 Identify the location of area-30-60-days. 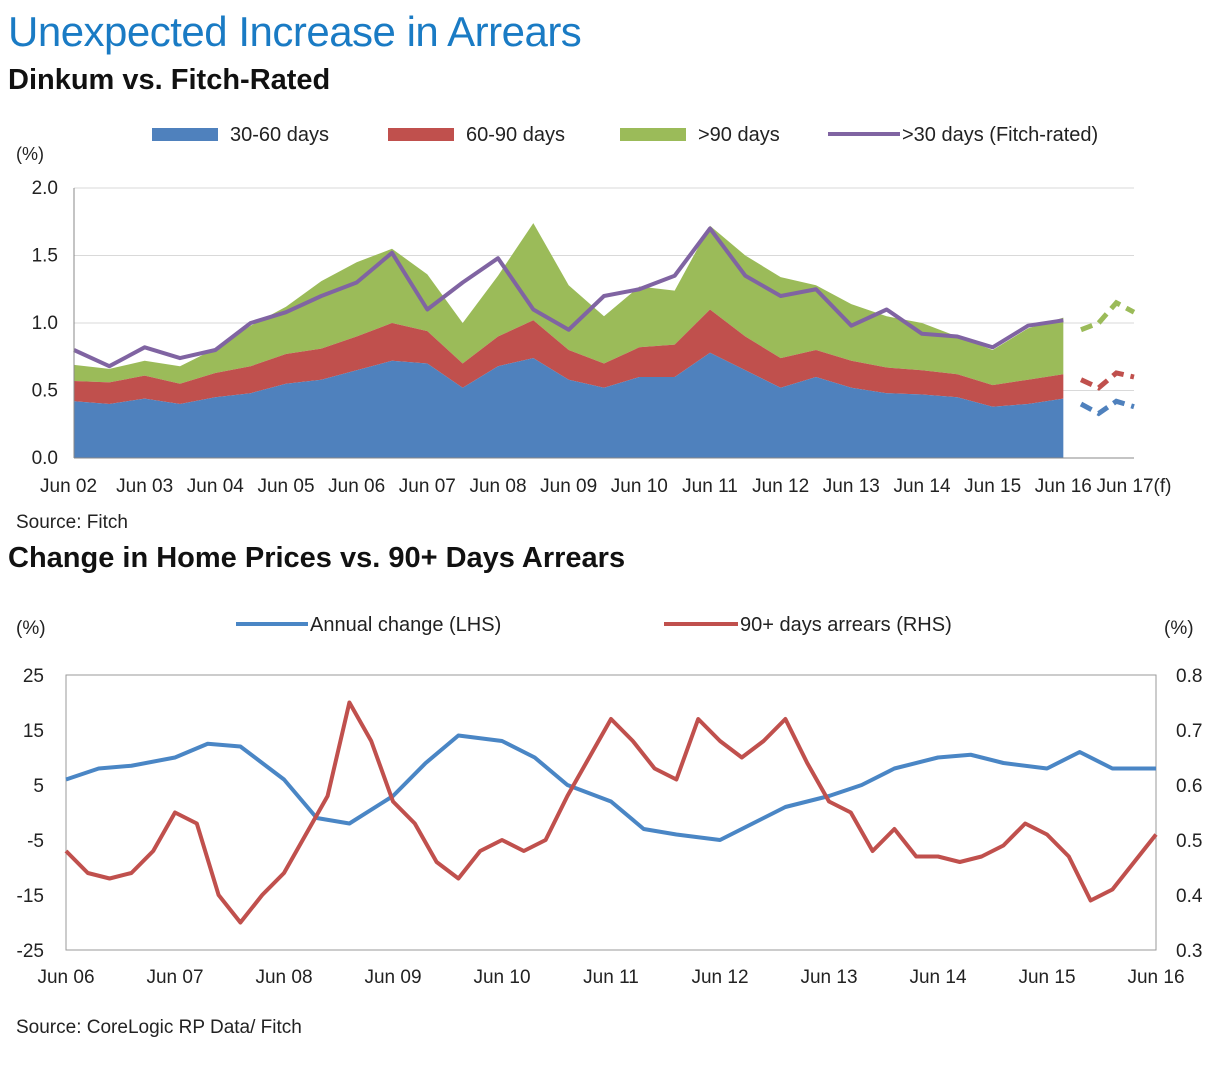
(569, 405).